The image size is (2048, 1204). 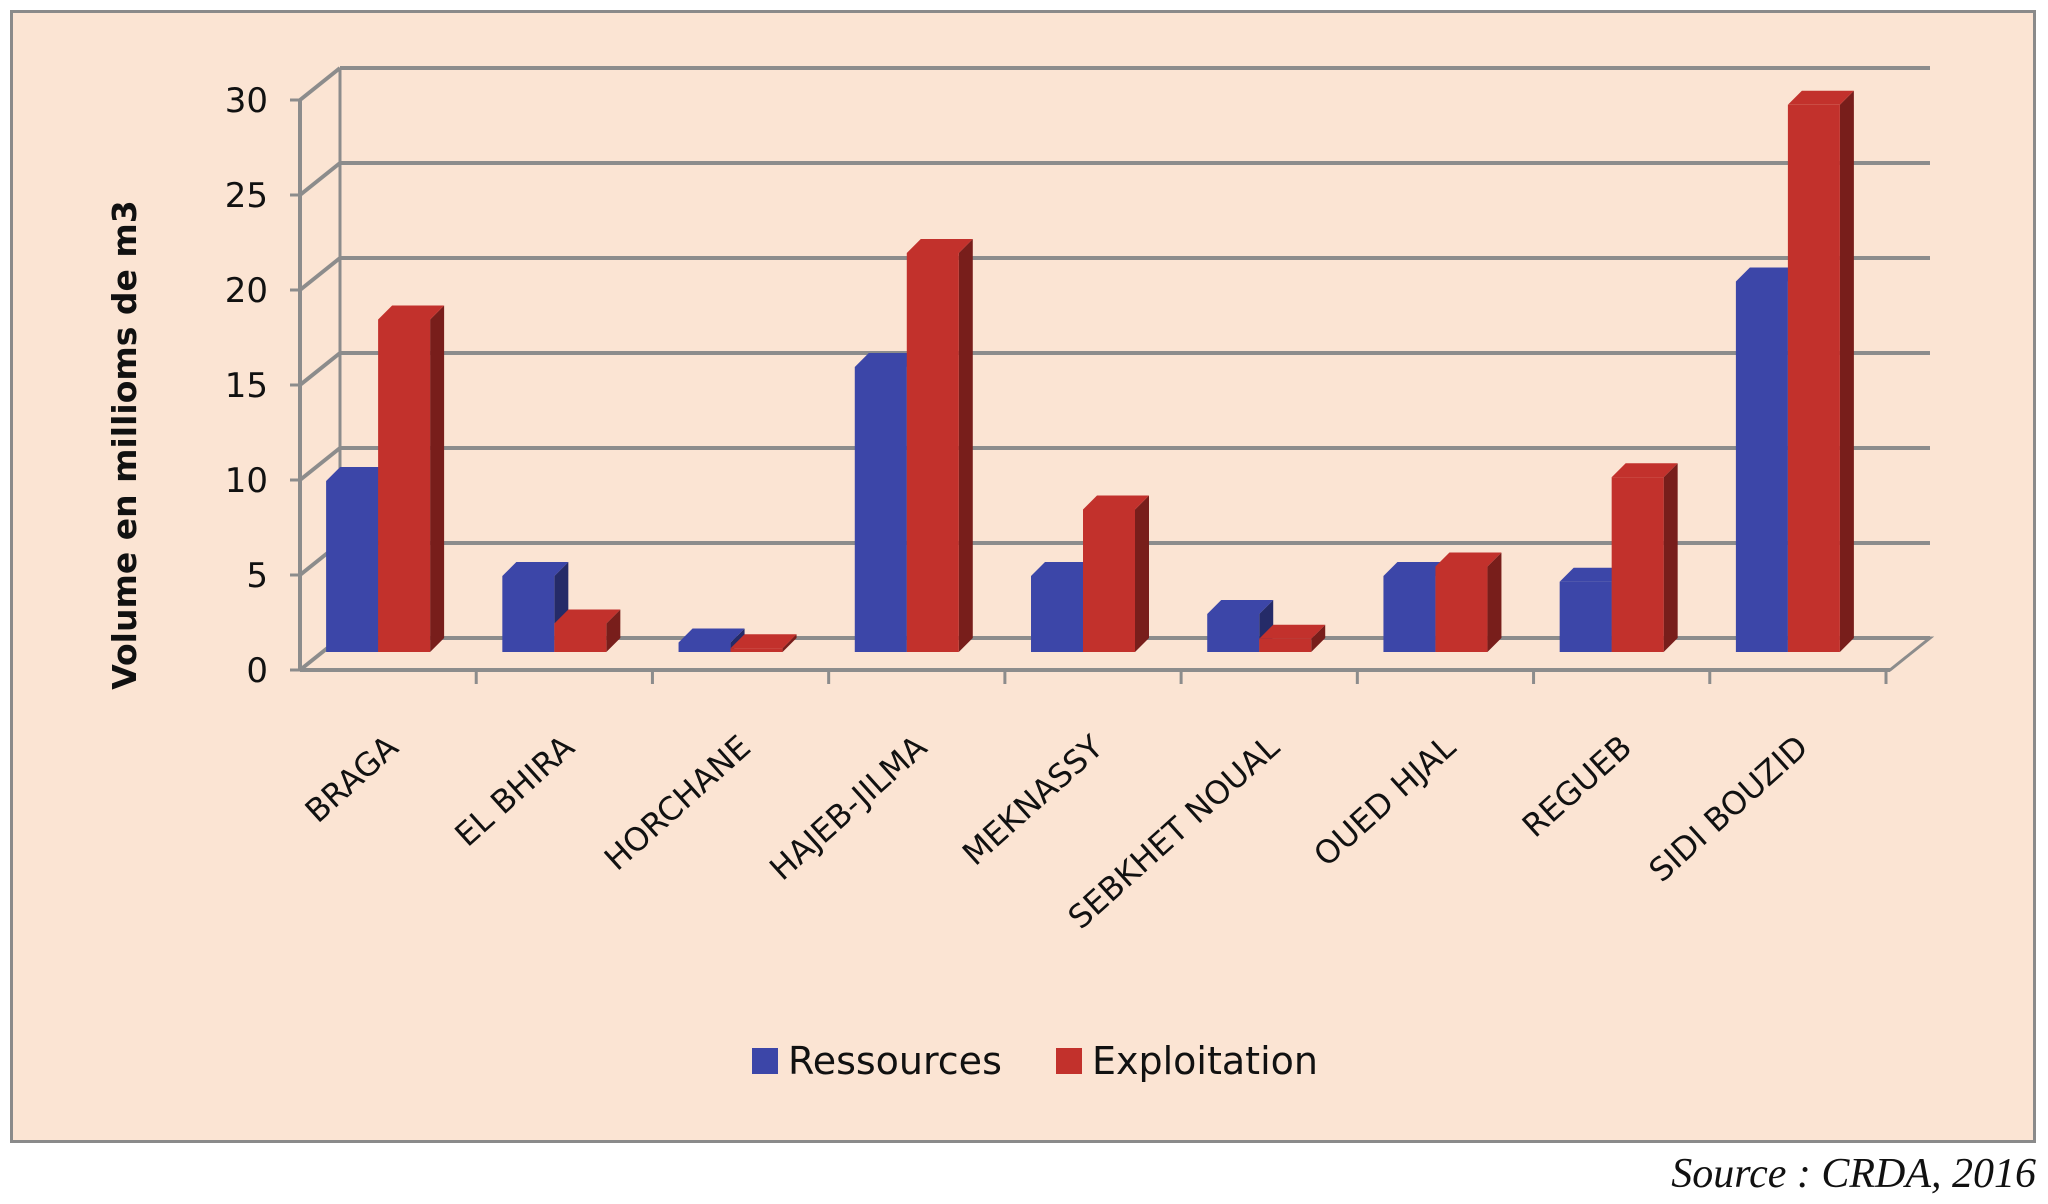 What do you see at coordinates (257, 576) in the screenshot?
I see `y-tick-label: 5` at bounding box center [257, 576].